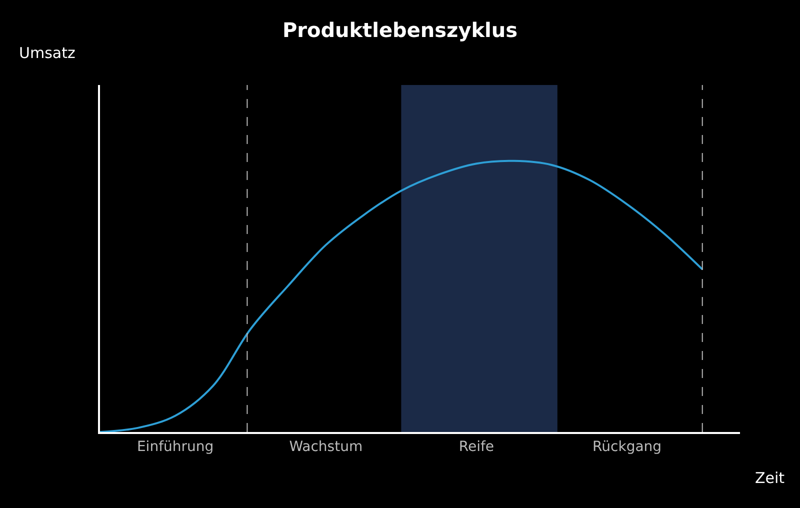  Describe the element at coordinates (400, 30) in the screenshot. I see `chart-title: Produktlebenszyklus` at that location.